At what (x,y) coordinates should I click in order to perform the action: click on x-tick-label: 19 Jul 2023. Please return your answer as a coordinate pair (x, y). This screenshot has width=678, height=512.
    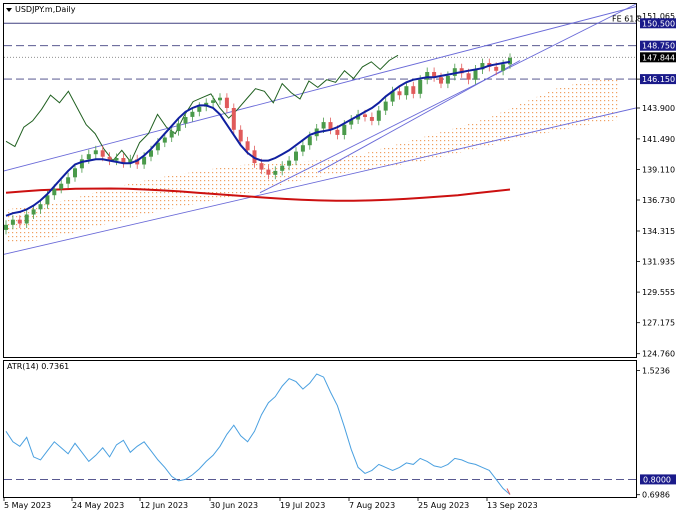
    Looking at the image, I should click on (302, 505).